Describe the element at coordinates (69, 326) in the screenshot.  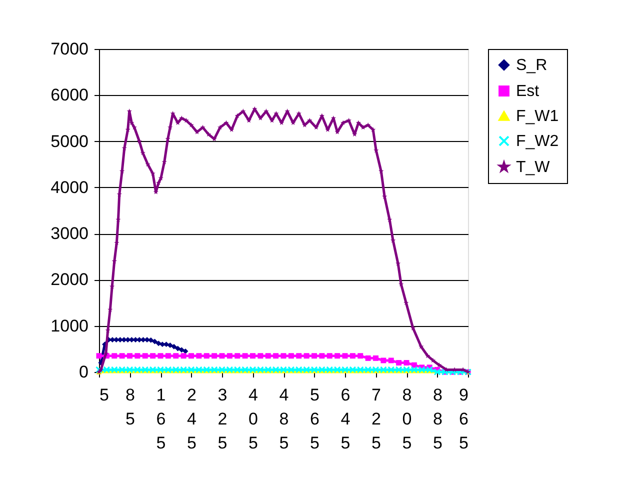
I see `y-tick-label: 1000` at that location.